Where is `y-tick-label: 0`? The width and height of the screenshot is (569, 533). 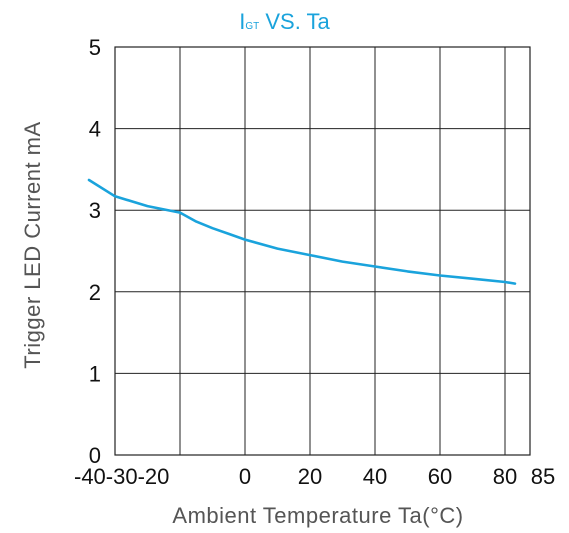
y-tick-label: 0 is located at coordinates (95, 455).